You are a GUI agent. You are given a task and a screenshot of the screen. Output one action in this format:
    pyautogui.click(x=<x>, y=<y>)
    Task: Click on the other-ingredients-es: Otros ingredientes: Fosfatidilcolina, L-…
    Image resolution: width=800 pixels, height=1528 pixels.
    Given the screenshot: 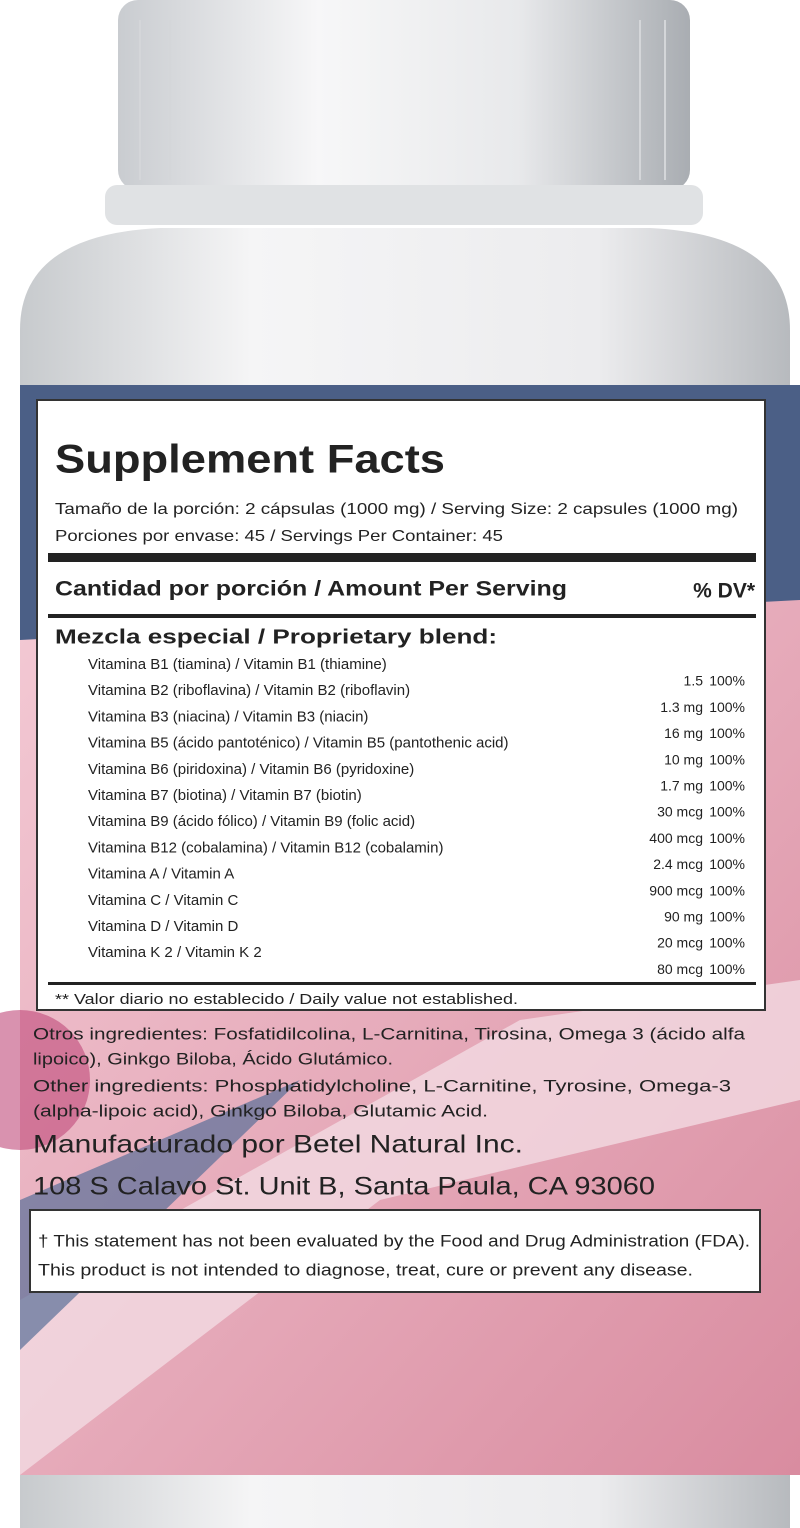 What is the action you would take?
    pyautogui.click(x=389, y=1033)
    